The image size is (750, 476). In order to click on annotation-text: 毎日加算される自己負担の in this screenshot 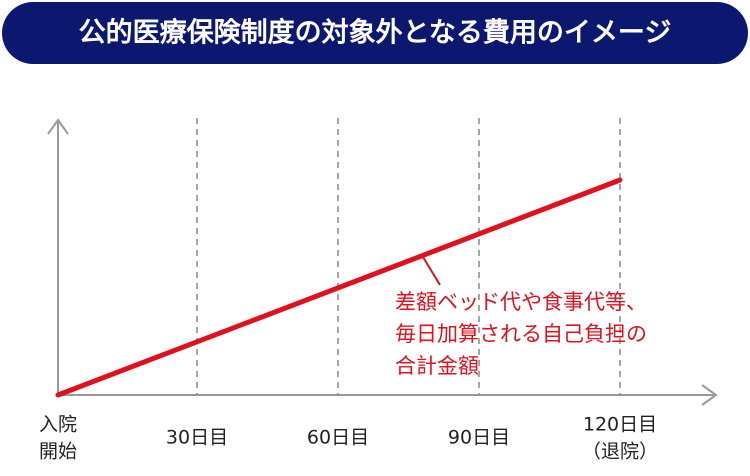, I will do `click(521, 334)`.